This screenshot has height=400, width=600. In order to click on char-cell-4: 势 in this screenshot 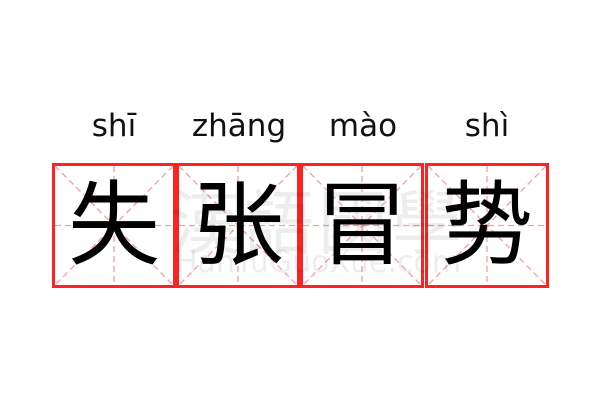, I will do `click(487, 225)`.